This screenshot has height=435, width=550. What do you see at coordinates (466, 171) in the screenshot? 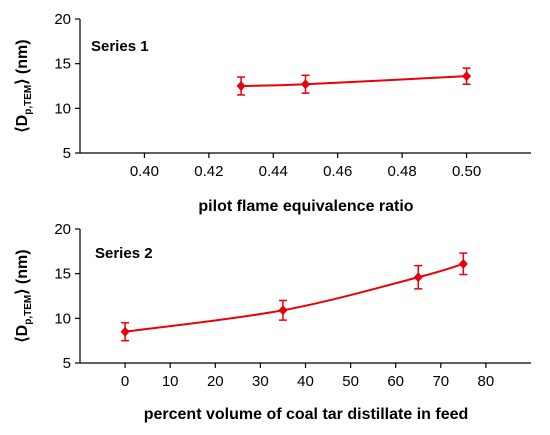
I see `x-tick-label: 0.50` at bounding box center [466, 171].